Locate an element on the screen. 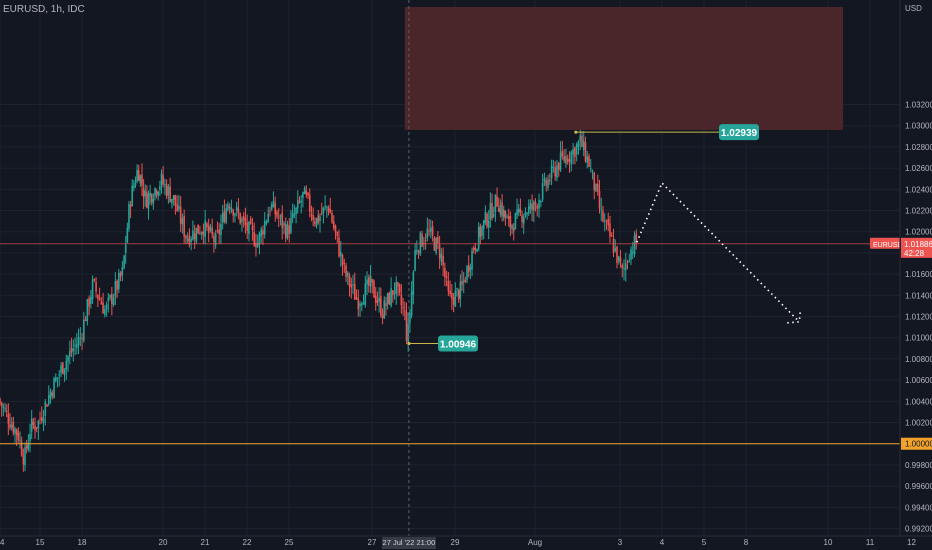 The width and height of the screenshot is (932, 550). time-tick-label: 14 is located at coordinates (2, 542).